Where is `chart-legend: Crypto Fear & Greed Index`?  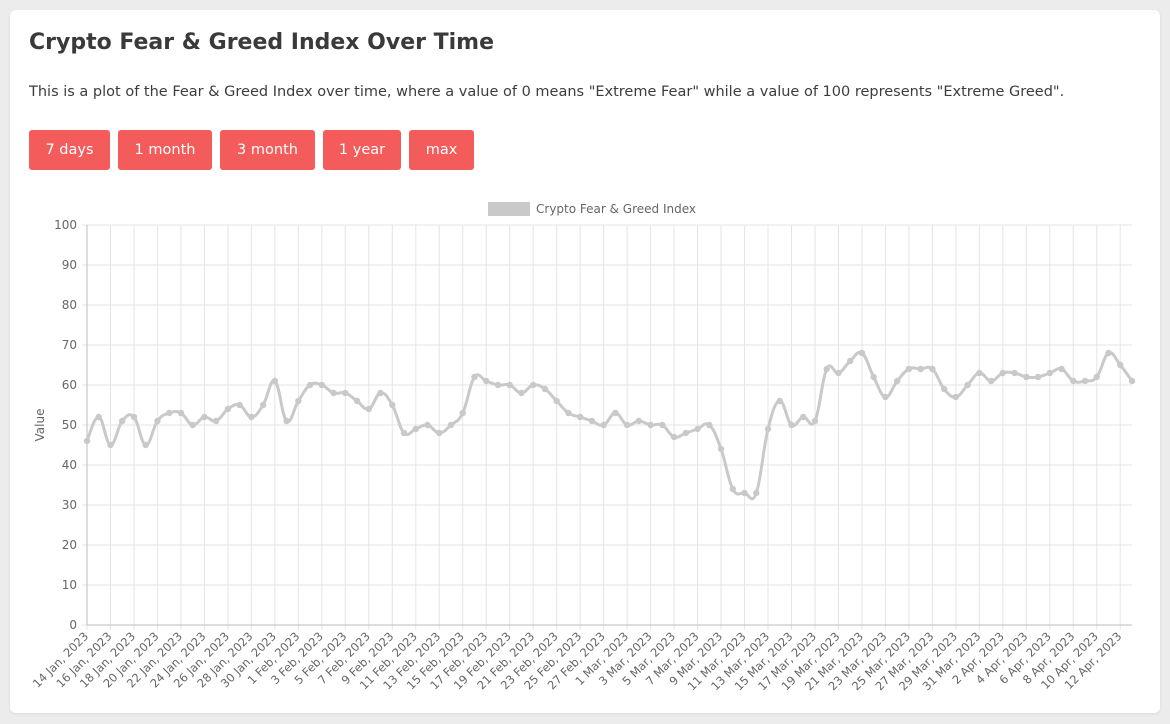
chart-legend: Crypto Fear & Greed Index is located at coordinates (592, 209).